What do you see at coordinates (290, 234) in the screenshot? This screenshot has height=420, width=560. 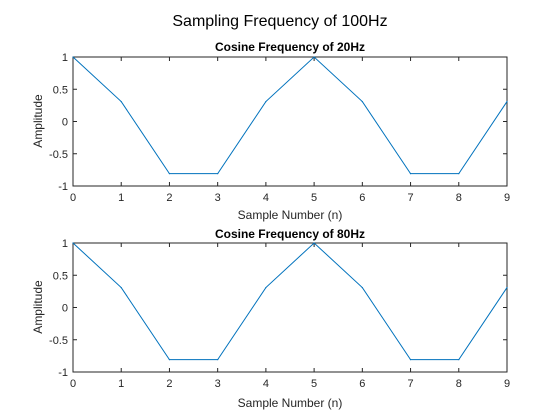 I see `subplot-title: Cosine Frequency of 80Hz` at bounding box center [290, 234].